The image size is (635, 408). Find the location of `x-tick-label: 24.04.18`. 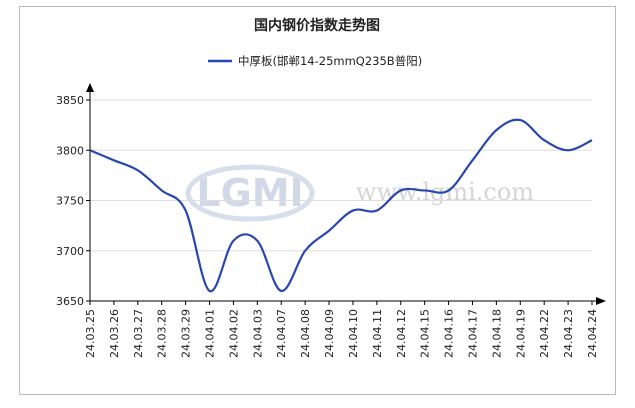

x-tick-label: 24.04.18 is located at coordinates (496, 333).